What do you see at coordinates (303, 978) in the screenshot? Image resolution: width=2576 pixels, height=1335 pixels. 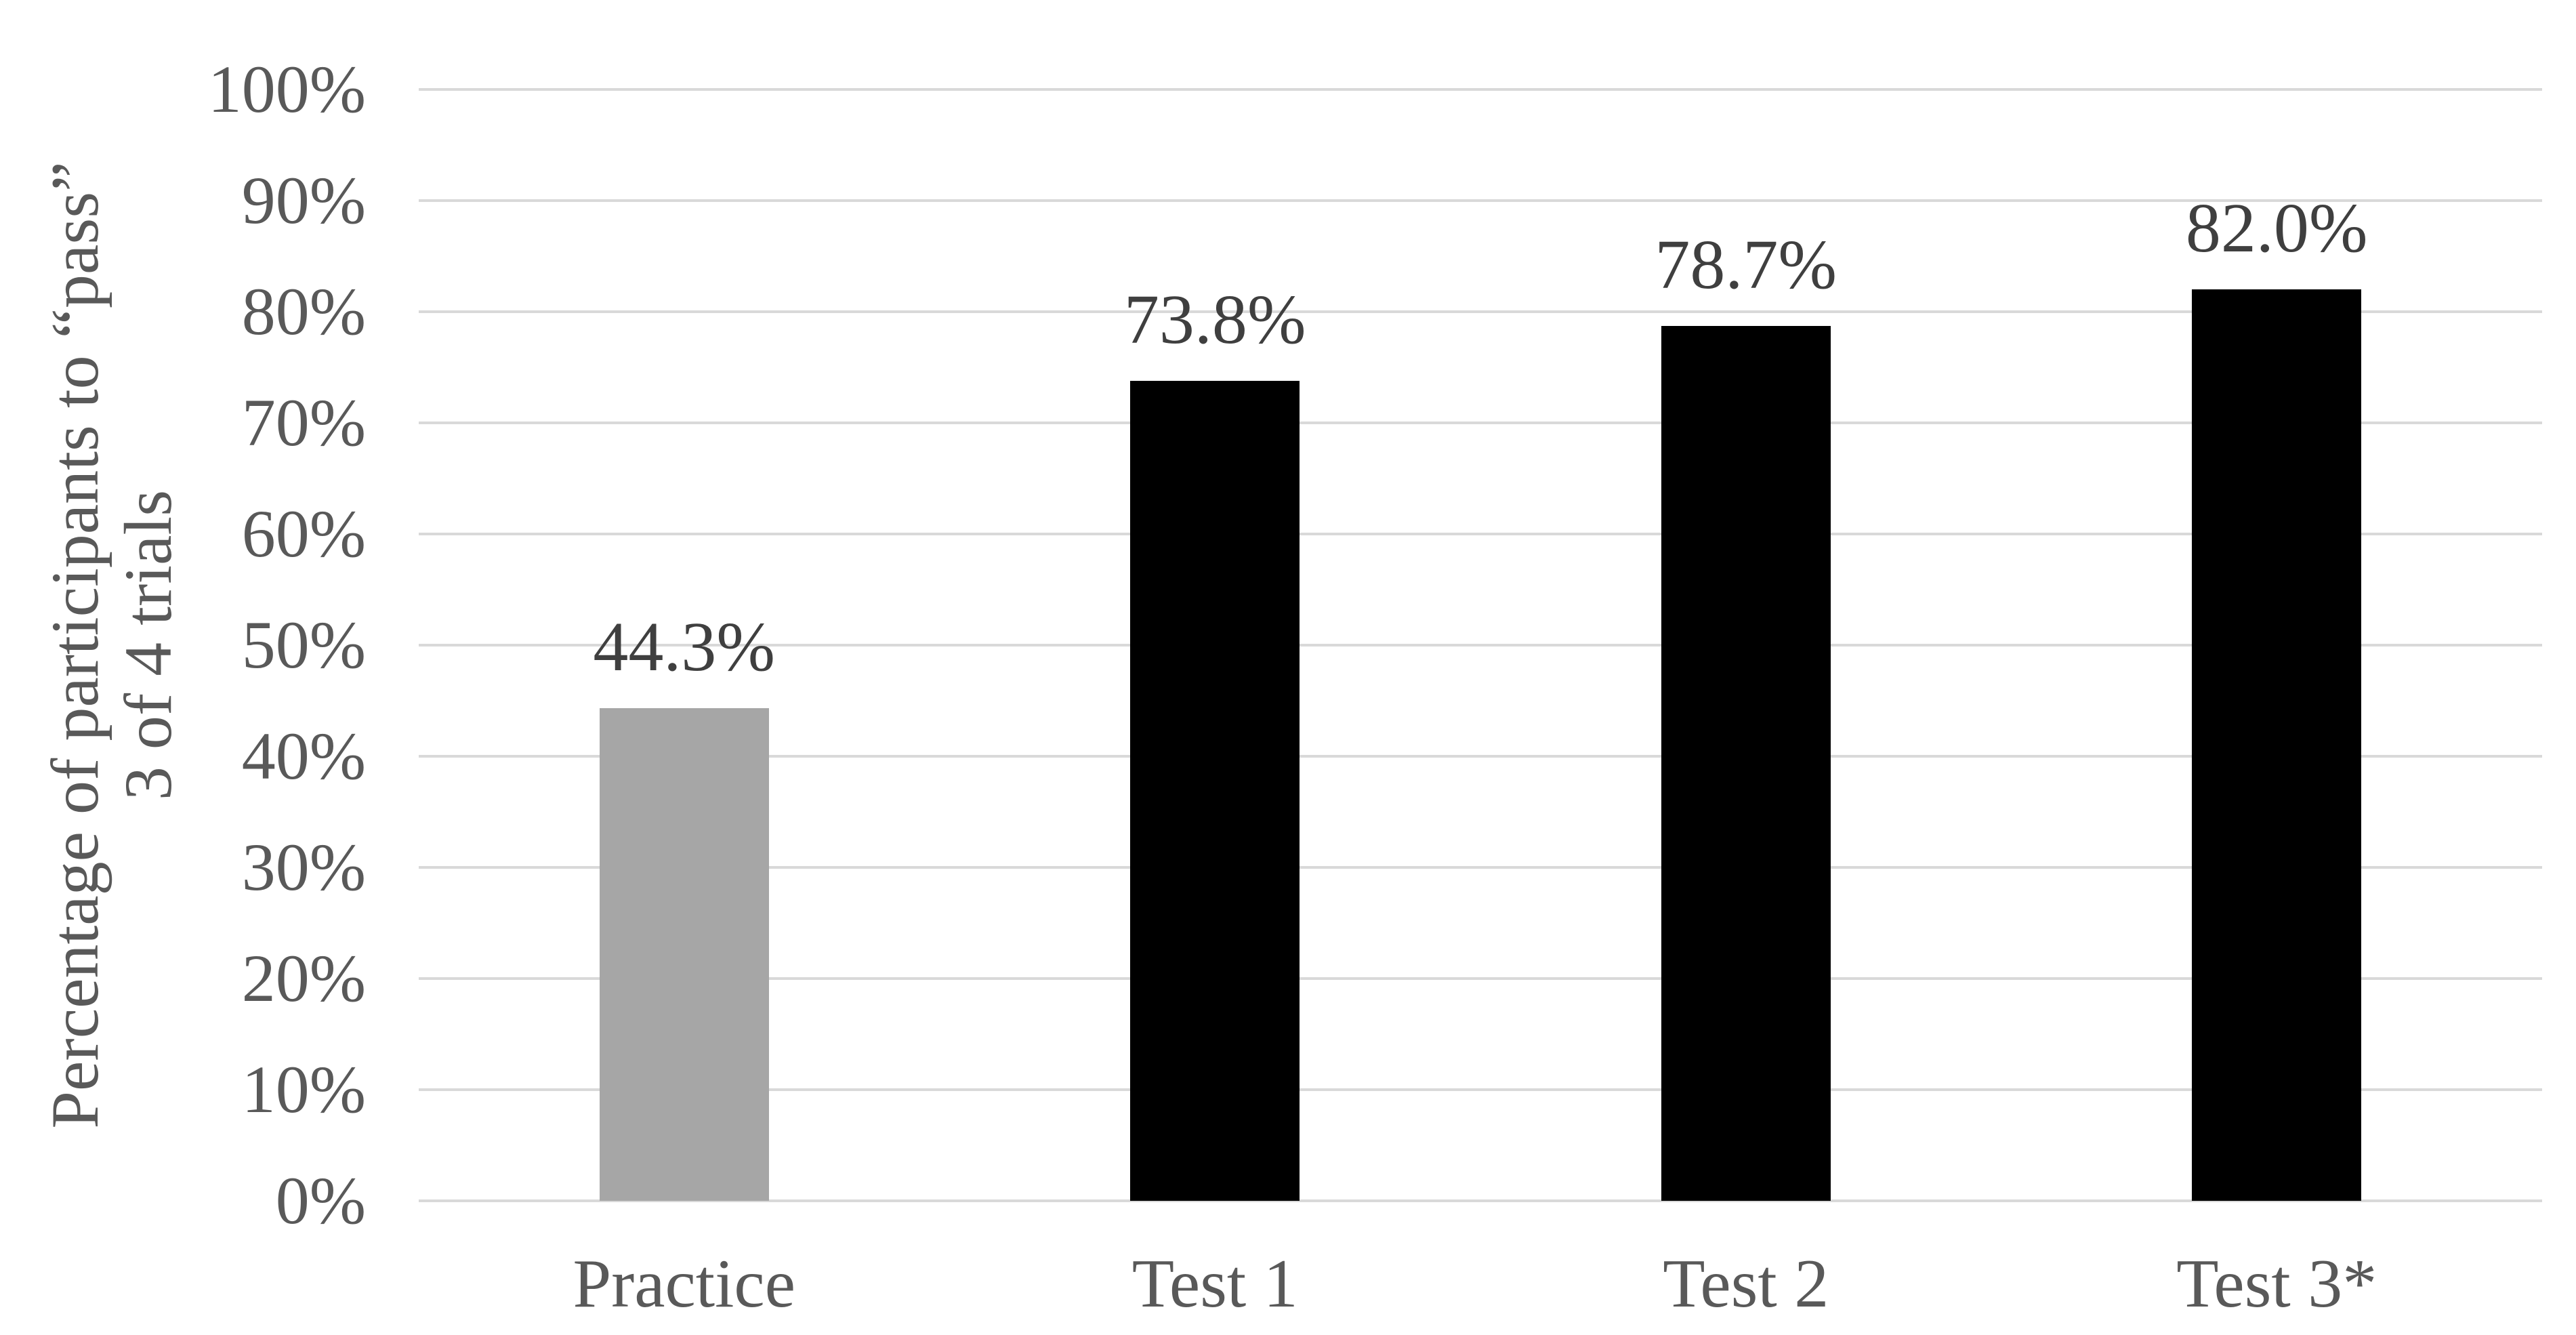 I see `y-axis-tick-label: 20%` at bounding box center [303, 978].